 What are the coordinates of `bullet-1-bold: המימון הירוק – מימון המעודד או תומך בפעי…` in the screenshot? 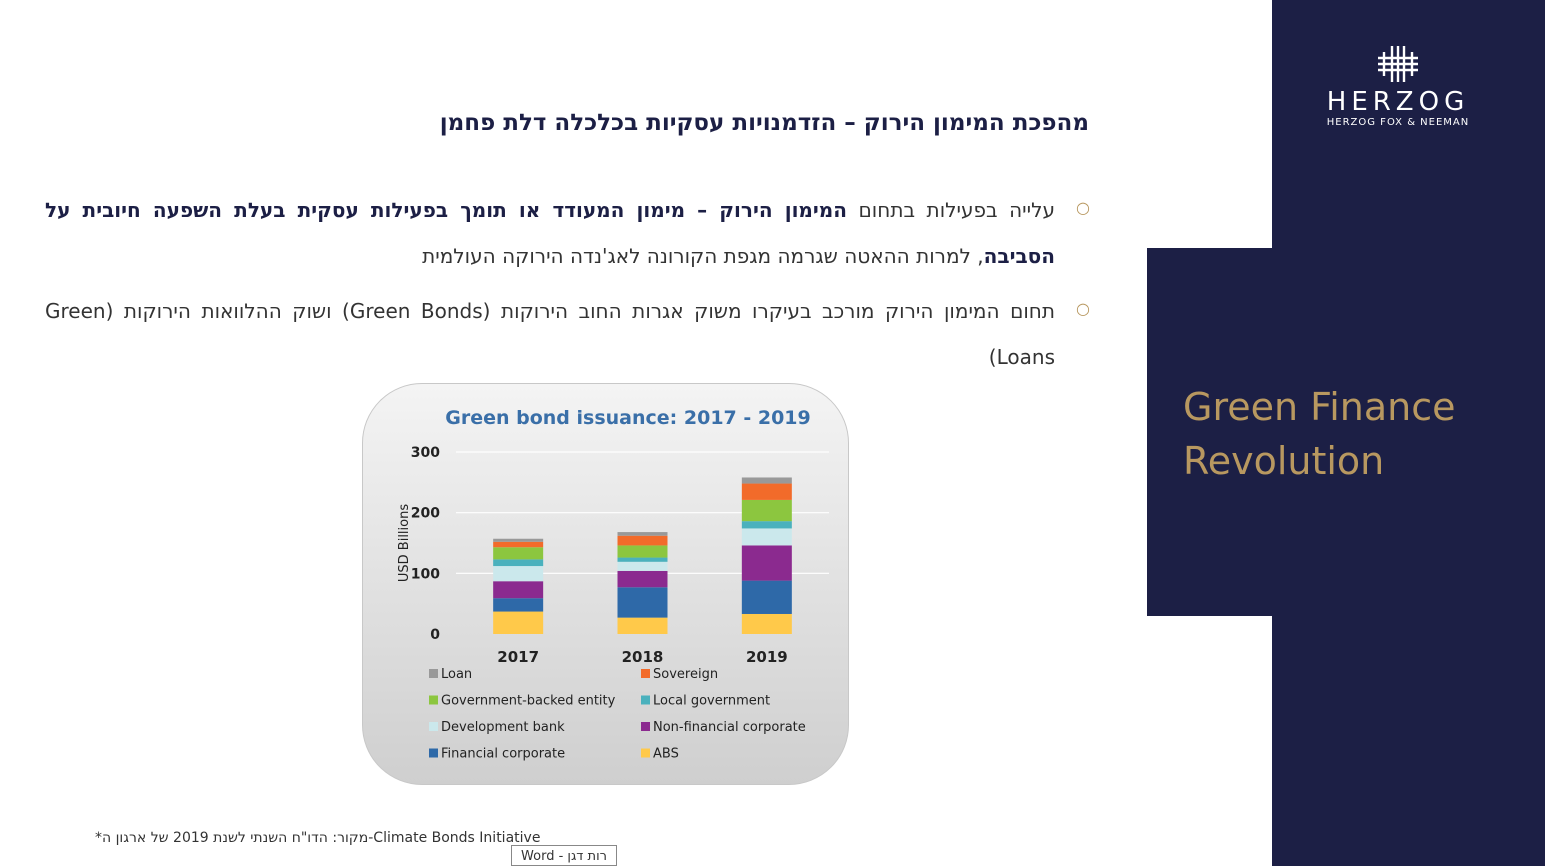 It's located at (550, 233).